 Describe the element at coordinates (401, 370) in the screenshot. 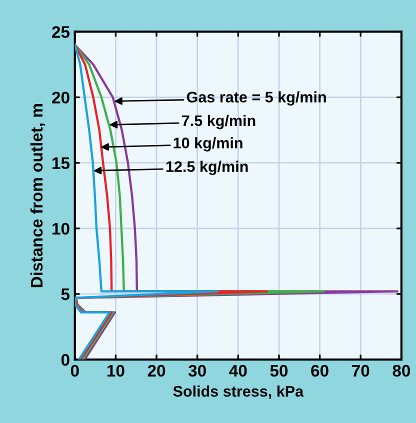

I see `x-tick-label: 80` at that location.